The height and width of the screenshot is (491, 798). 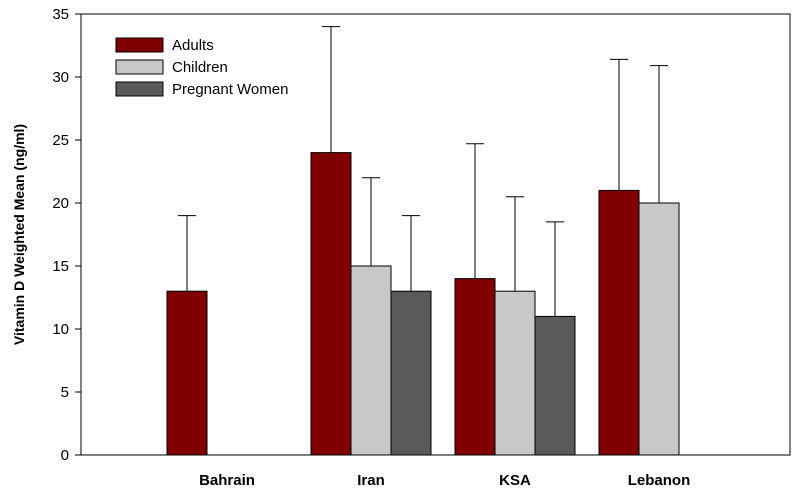 What do you see at coordinates (65, 455) in the screenshot?
I see `y-tick-label: 0` at bounding box center [65, 455].